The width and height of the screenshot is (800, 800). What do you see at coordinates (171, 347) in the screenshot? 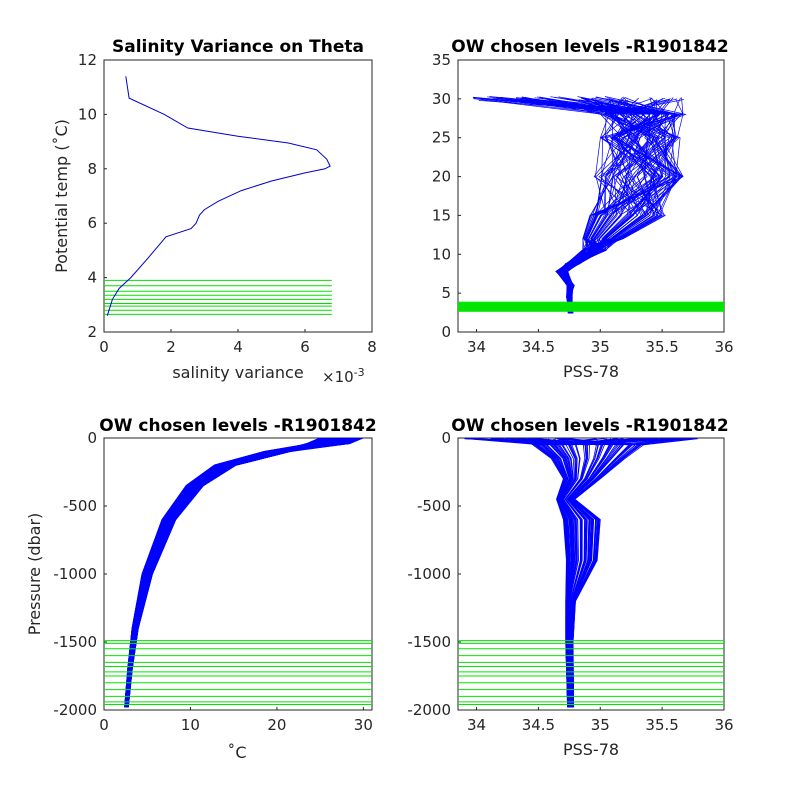
I see `variance-xtick-label: 2` at bounding box center [171, 347].